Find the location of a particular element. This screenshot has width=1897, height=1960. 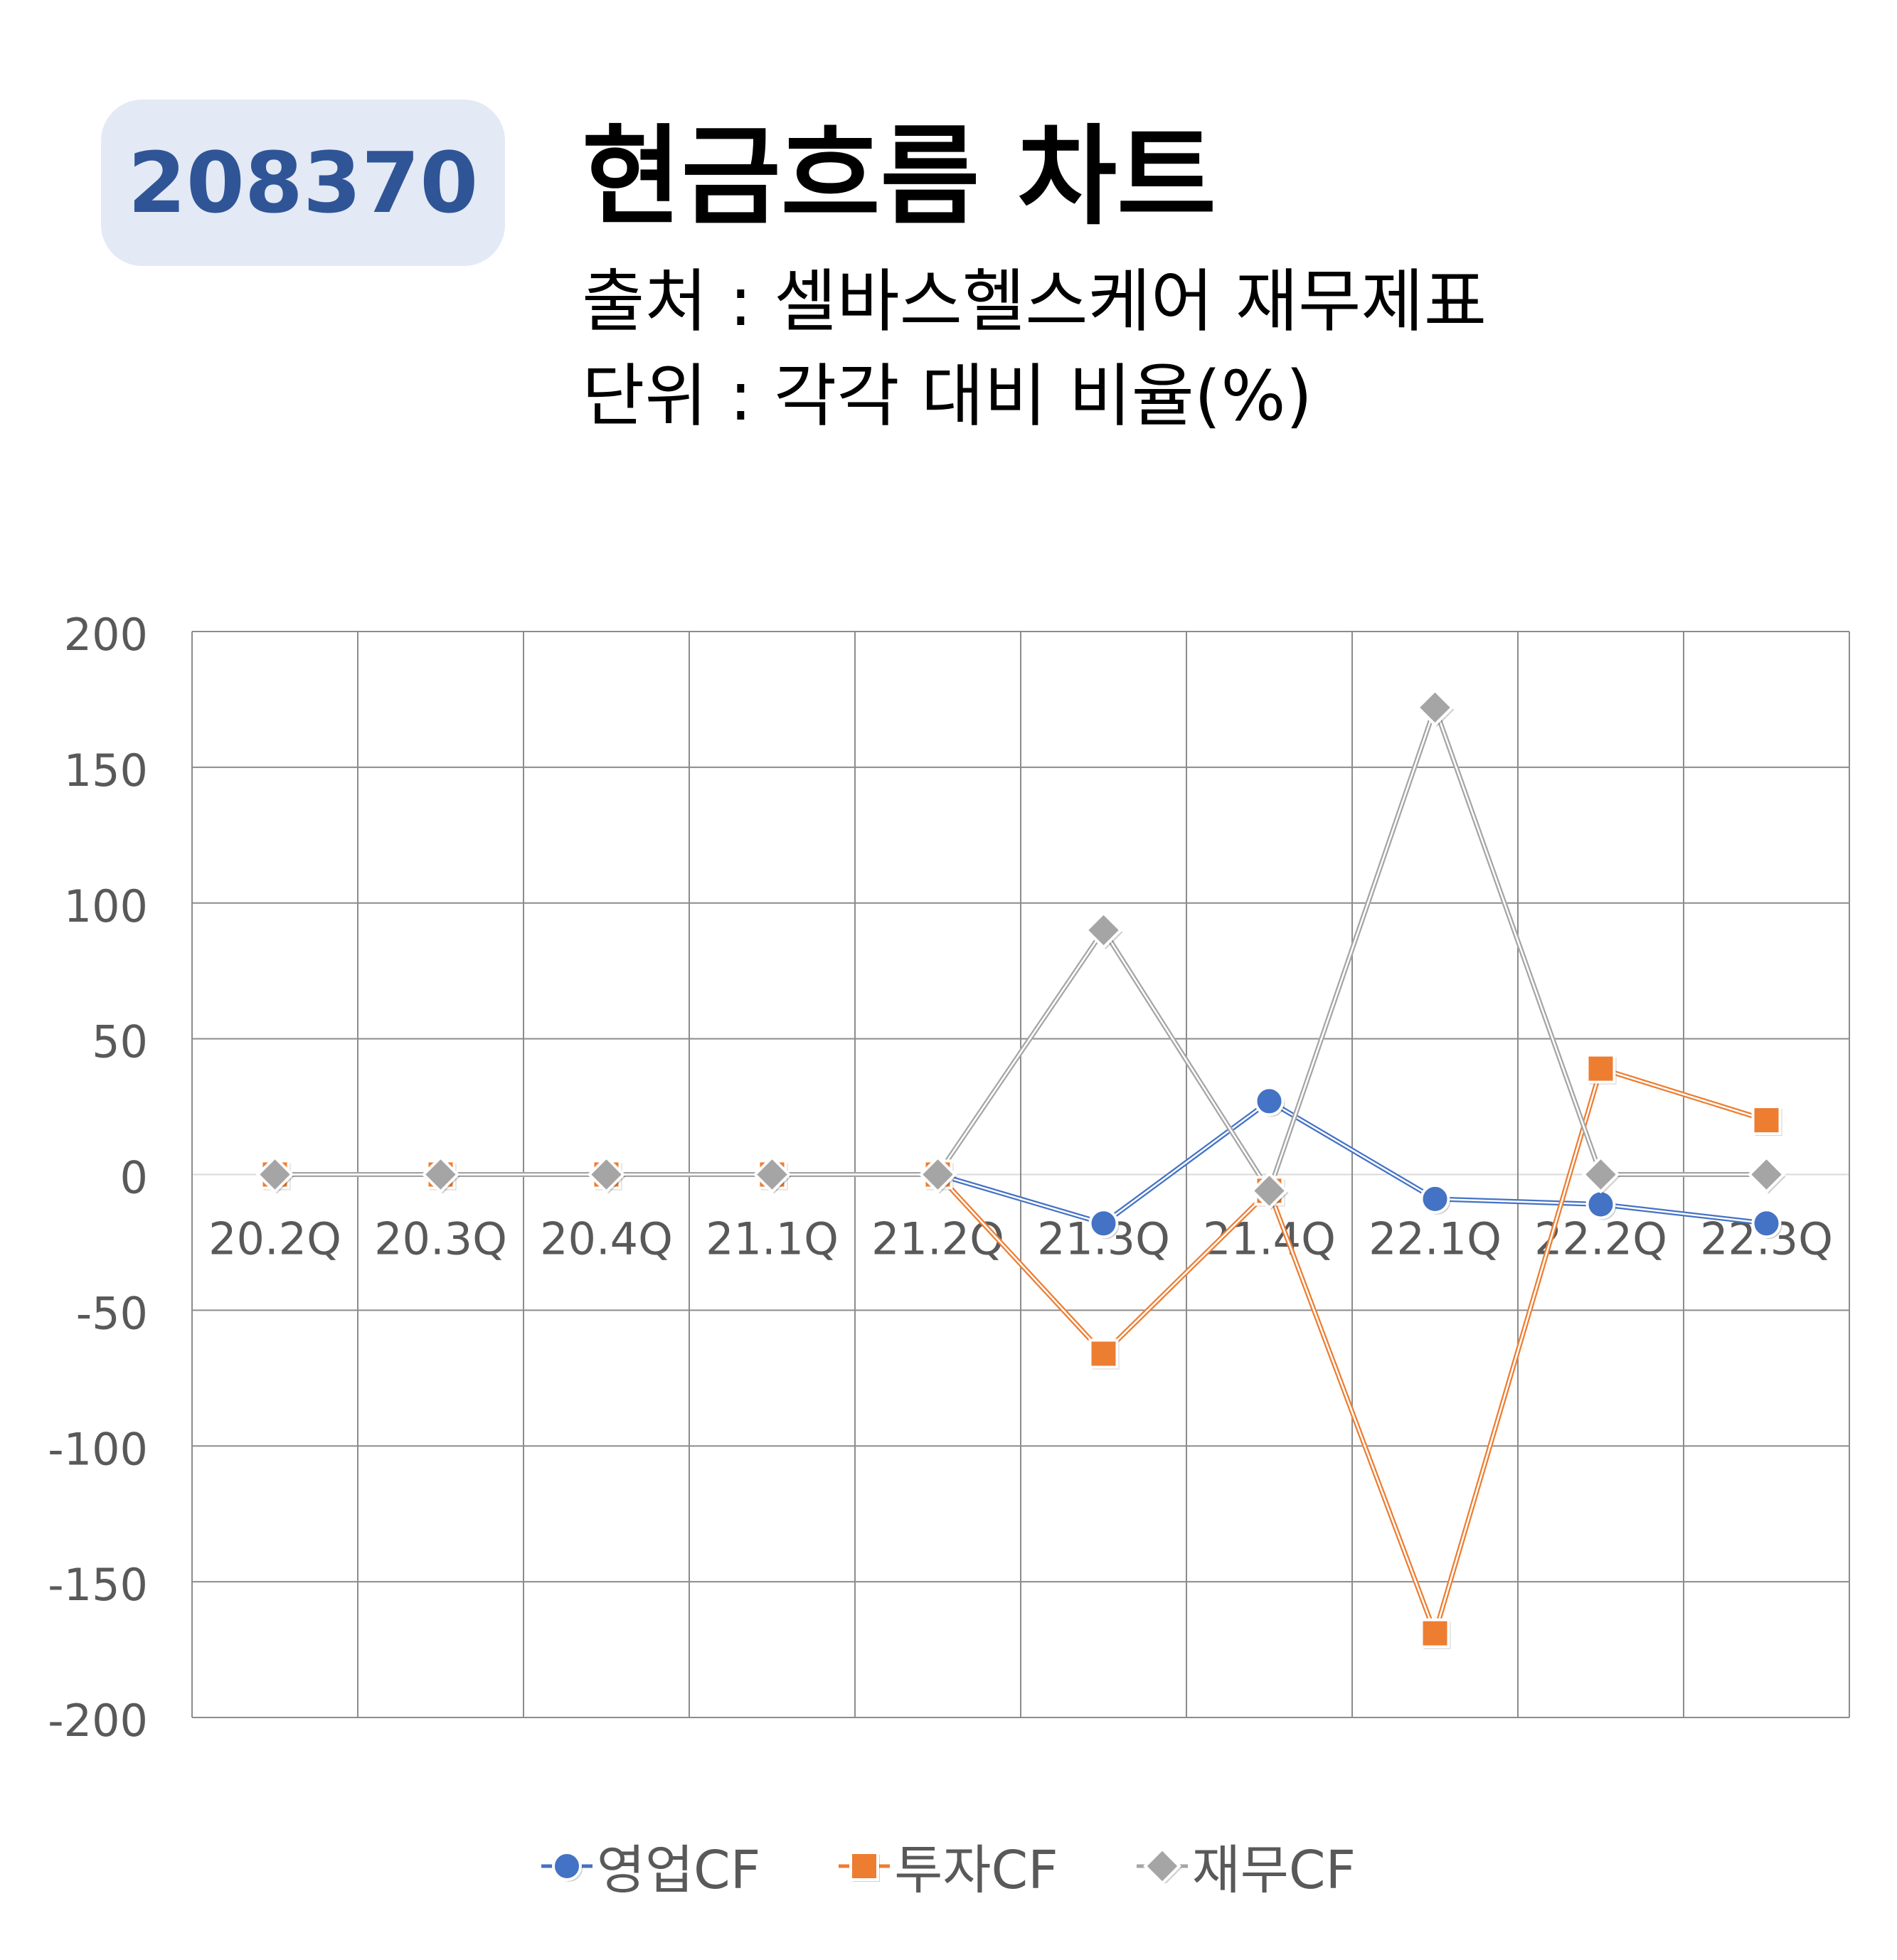

stock-code-badge: 208370 is located at coordinates (303, 183).